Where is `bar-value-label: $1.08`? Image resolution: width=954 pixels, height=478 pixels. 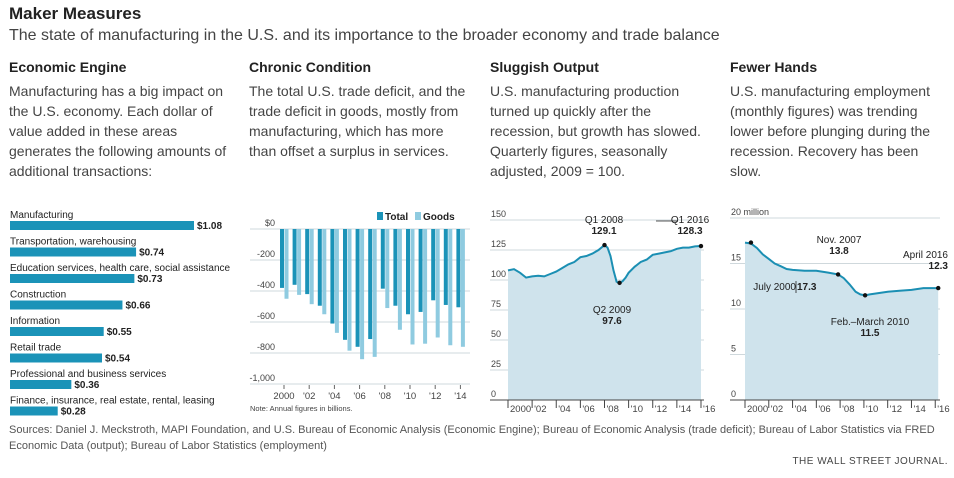 bar-value-label: $1.08 is located at coordinates (209, 226).